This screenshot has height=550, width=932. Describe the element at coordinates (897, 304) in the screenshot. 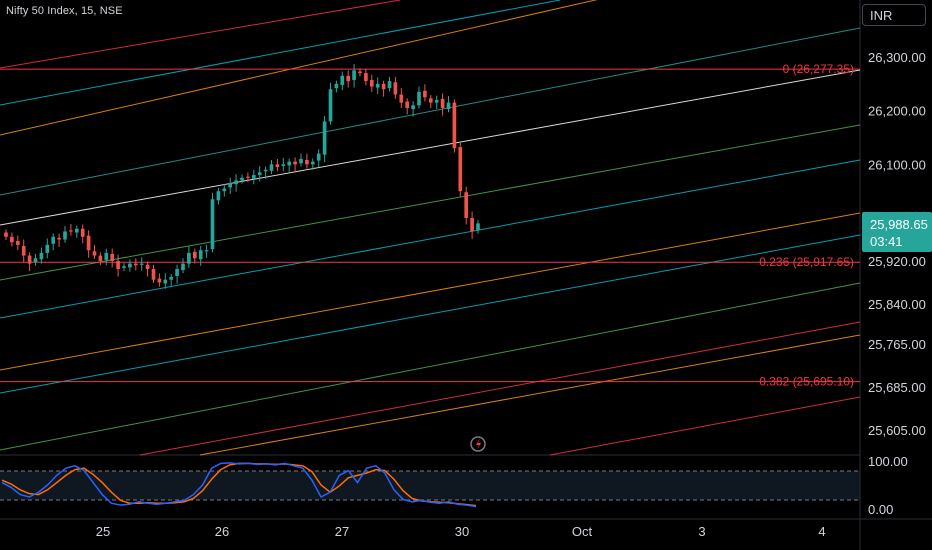

I see `price-axis-label: 25,840.00` at that location.